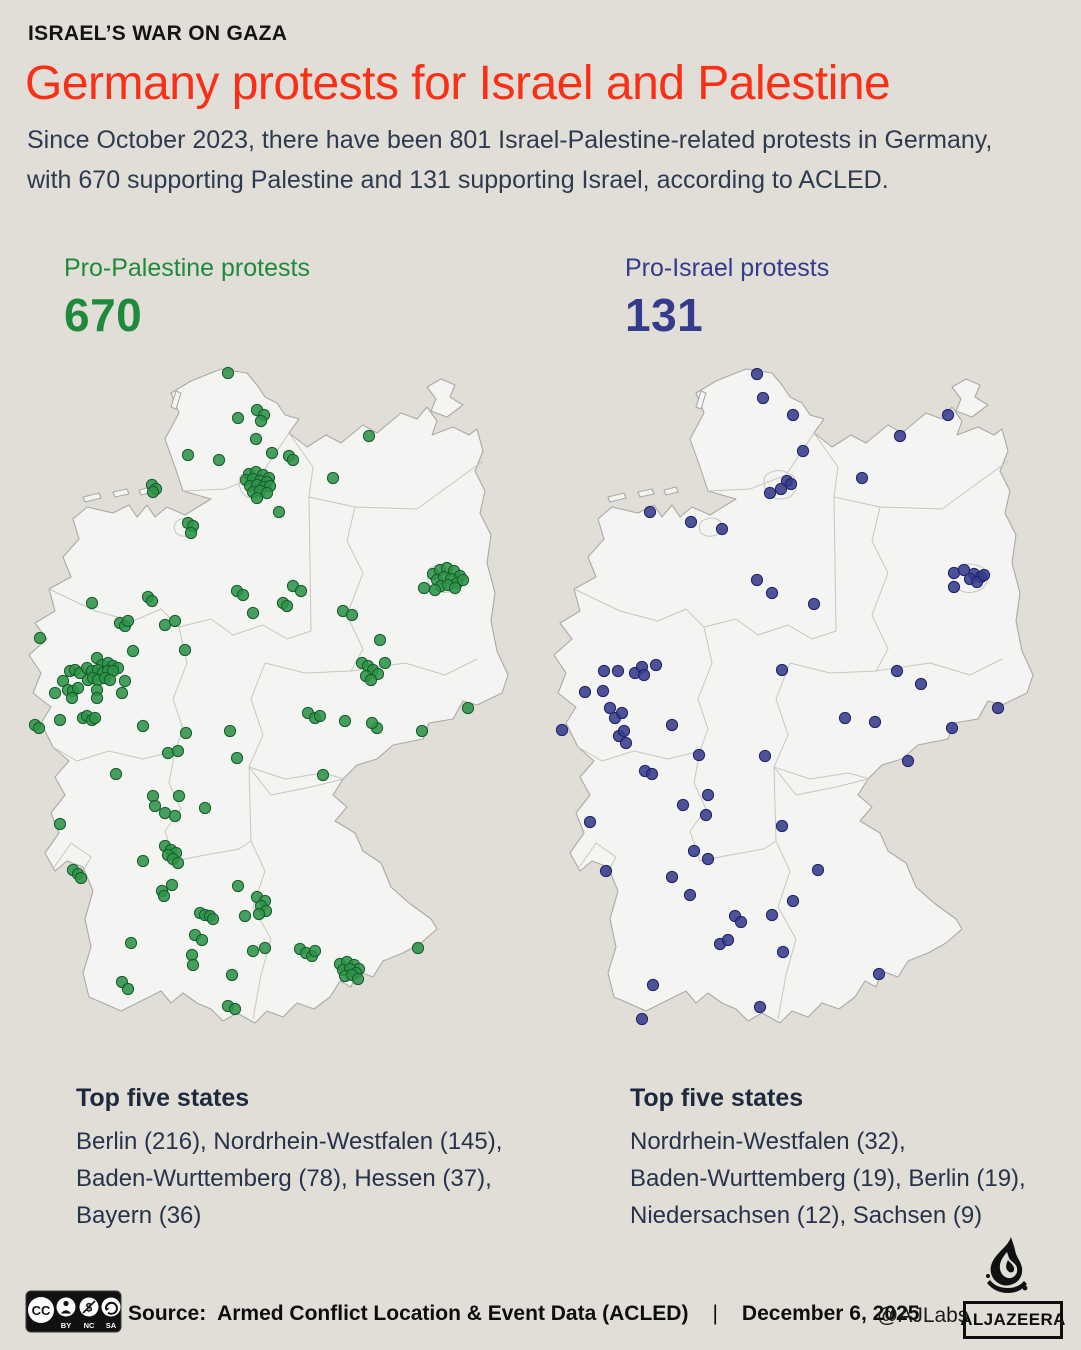  What do you see at coordinates (187, 268) in the screenshot?
I see `pro-palestine-label: Pro-Palestine protests` at bounding box center [187, 268].